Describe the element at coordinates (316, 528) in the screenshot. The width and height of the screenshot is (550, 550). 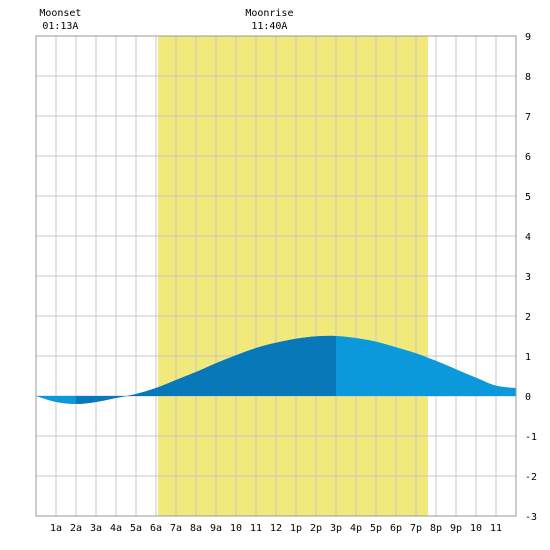
I see `x-tick-label: 2p` at that location.